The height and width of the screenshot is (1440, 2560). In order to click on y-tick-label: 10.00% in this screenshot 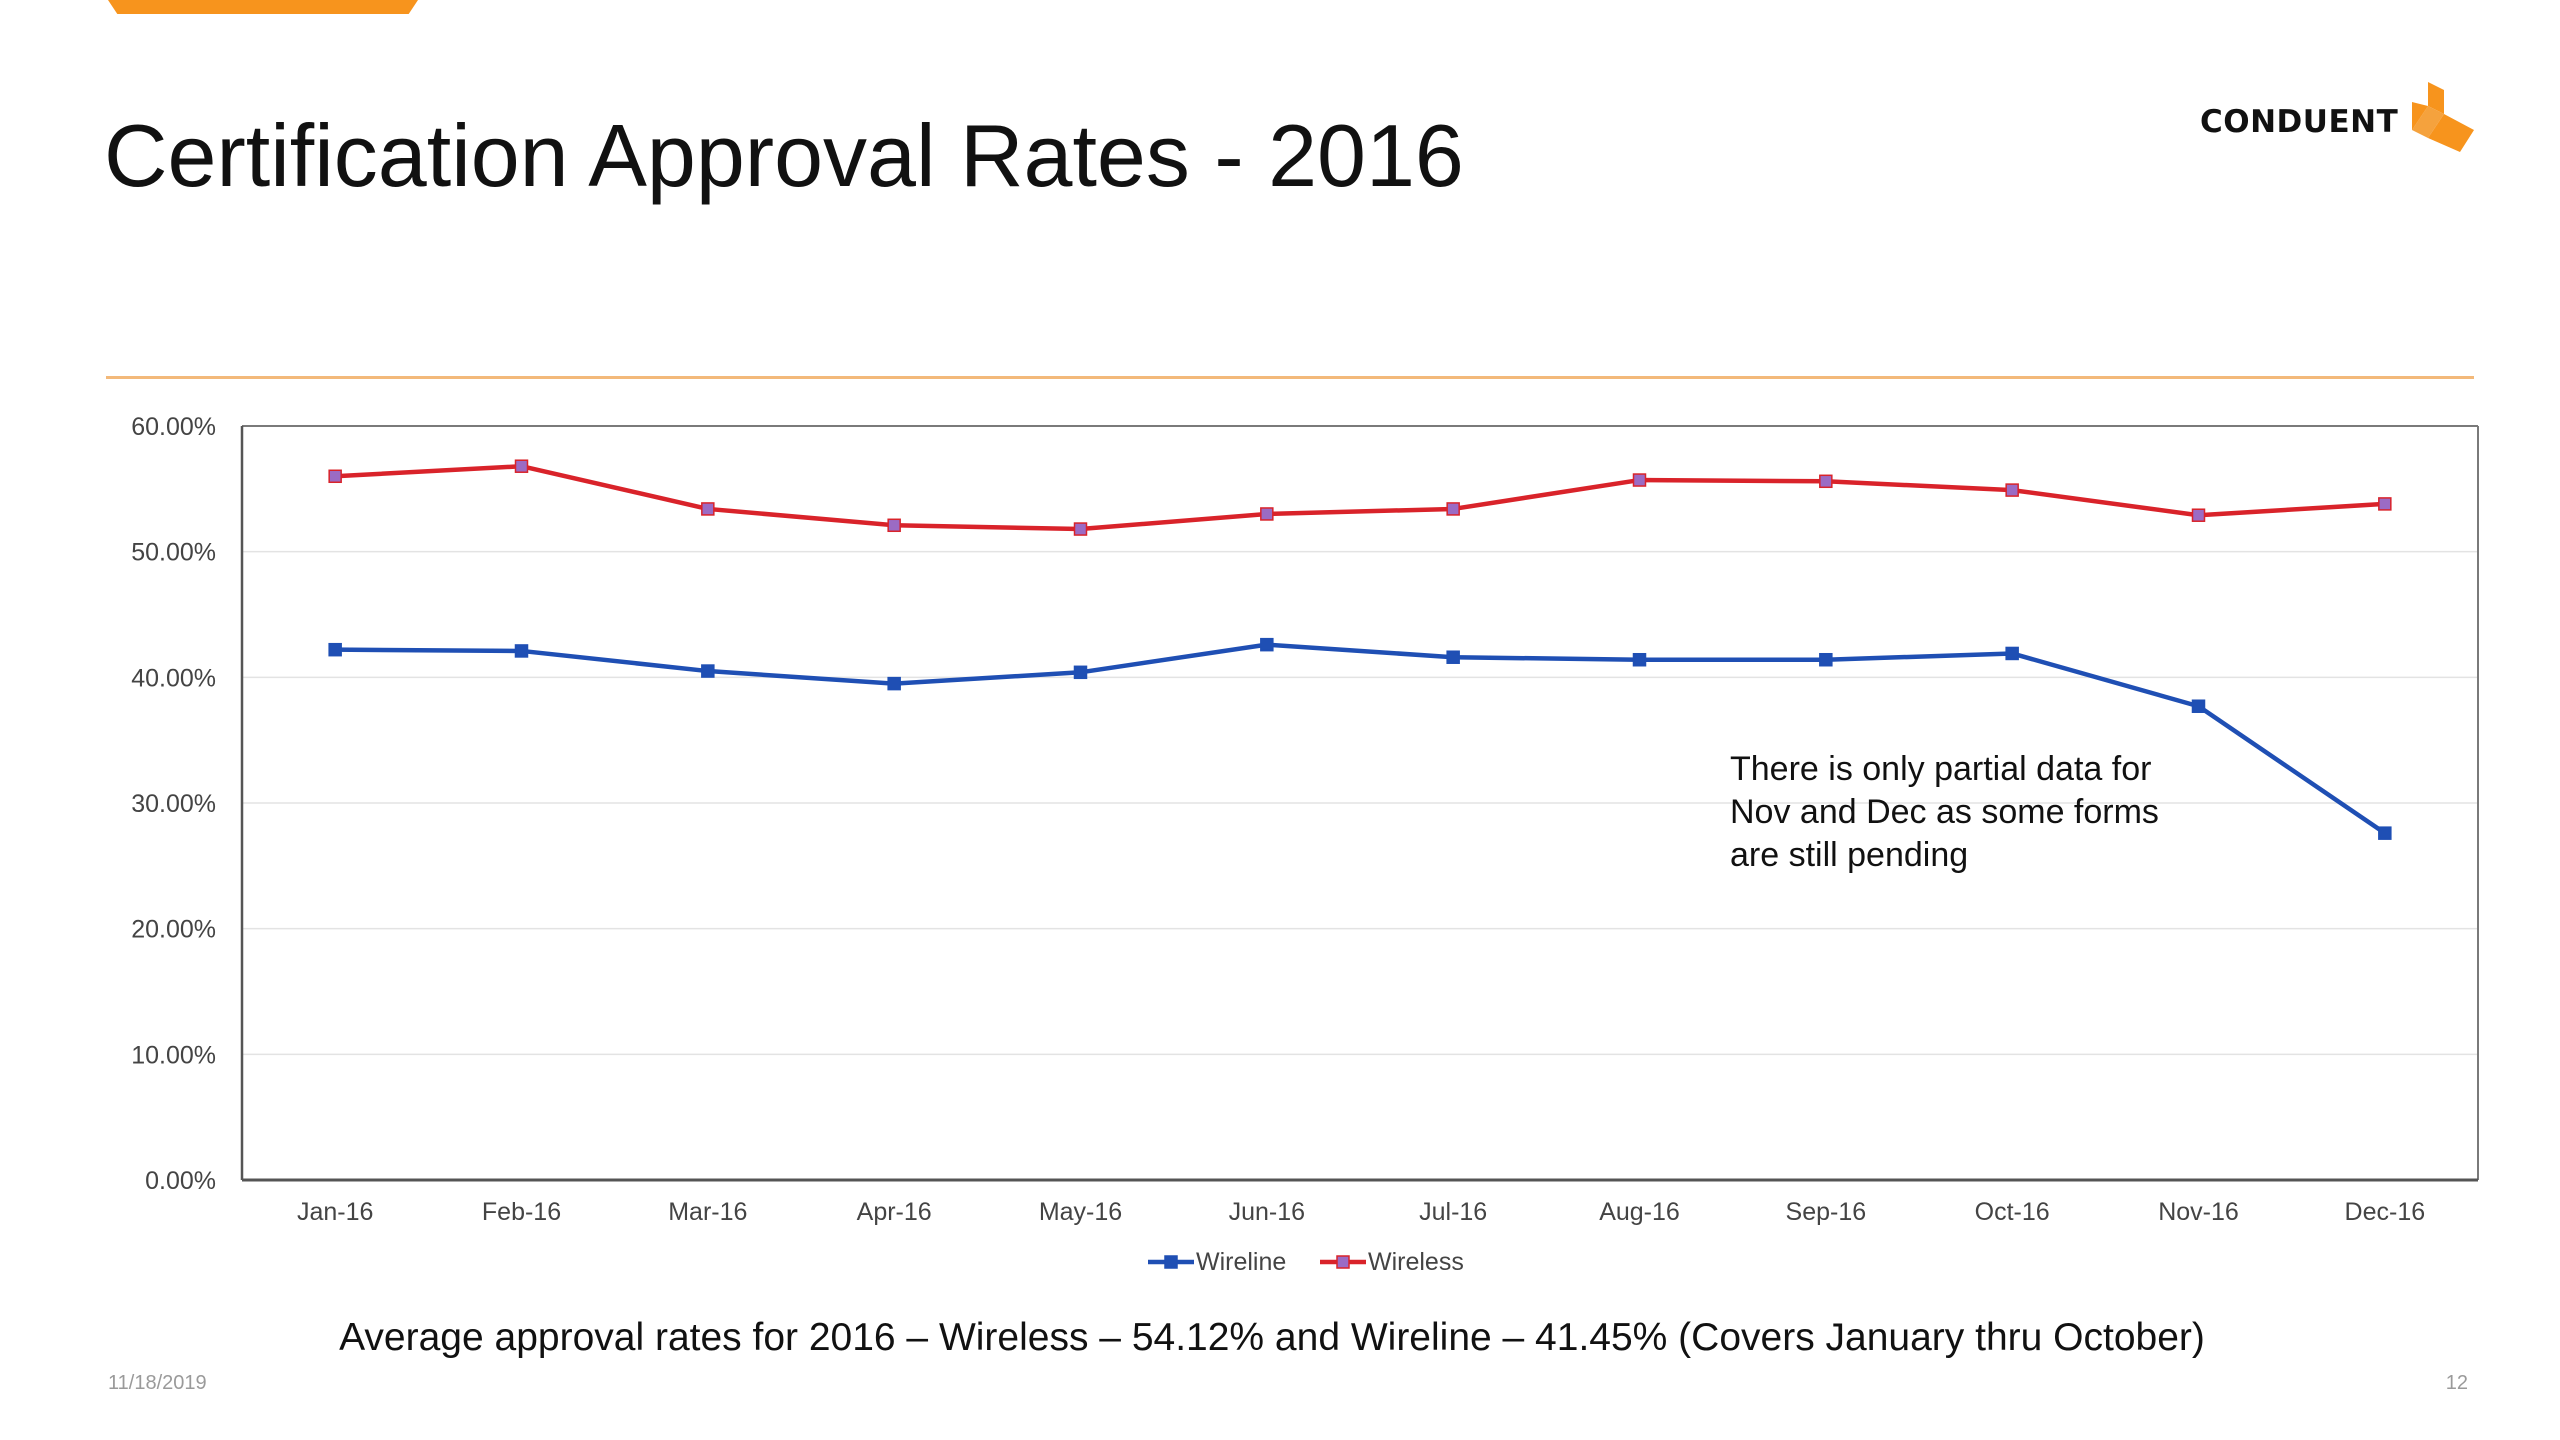, I will do `click(173, 1055)`.